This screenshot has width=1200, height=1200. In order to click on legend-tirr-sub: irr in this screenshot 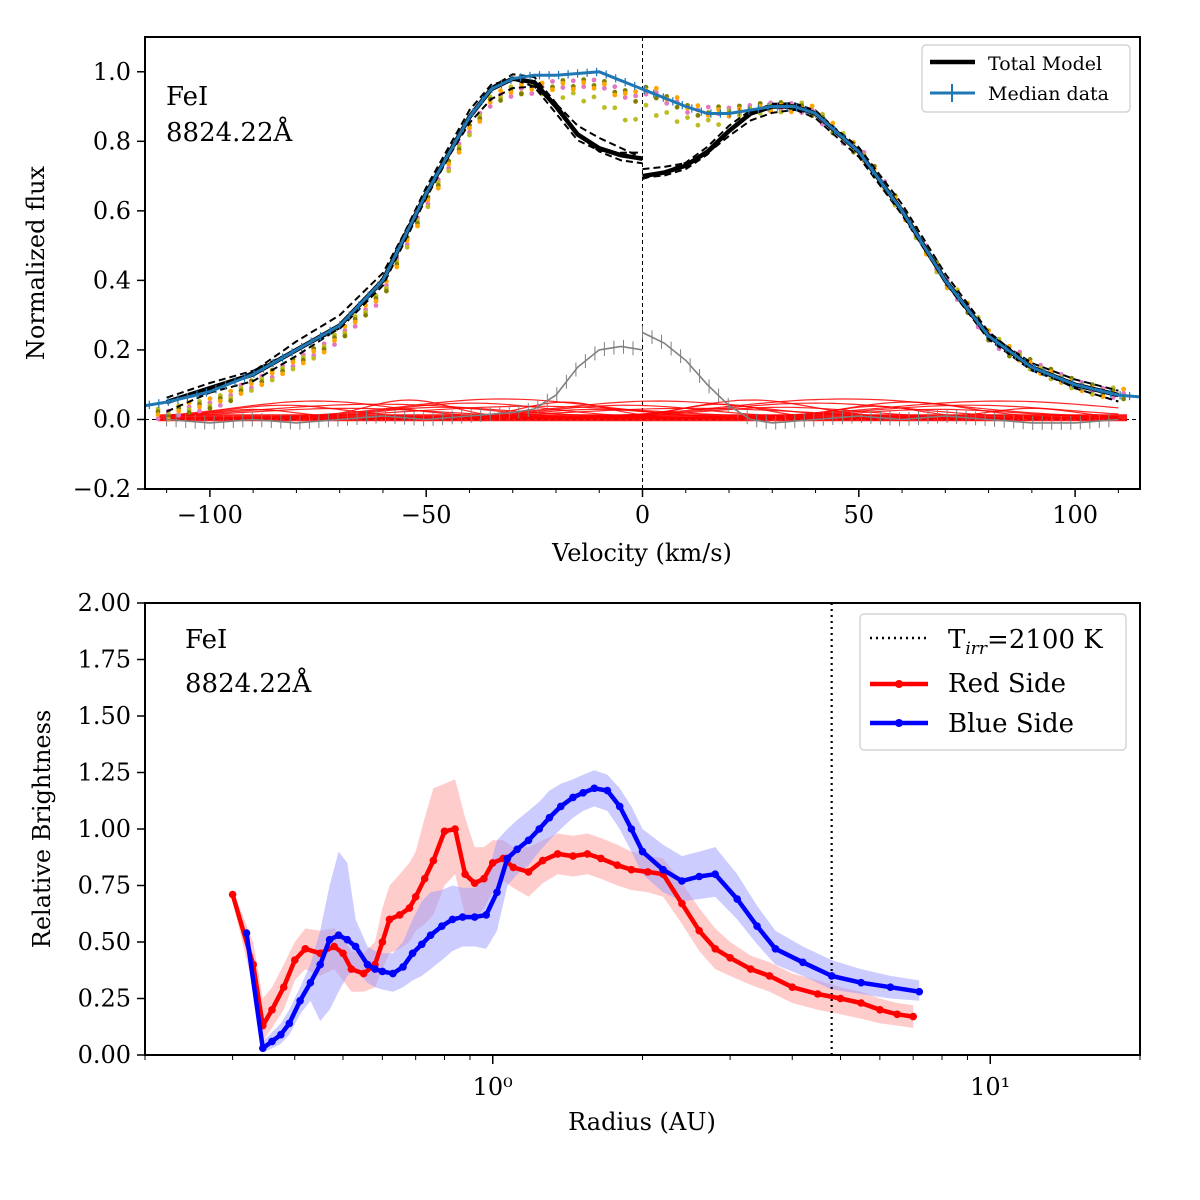, I will do `click(976, 649)`.